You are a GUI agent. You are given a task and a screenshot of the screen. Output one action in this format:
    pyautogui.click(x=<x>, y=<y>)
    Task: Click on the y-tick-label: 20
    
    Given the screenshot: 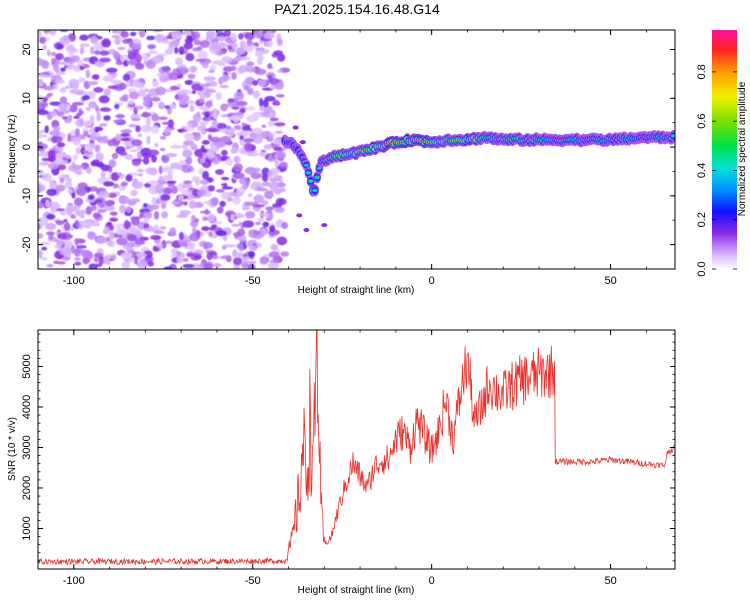 What is the action you would take?
    pyautogui.click(x=27, y=49)
    